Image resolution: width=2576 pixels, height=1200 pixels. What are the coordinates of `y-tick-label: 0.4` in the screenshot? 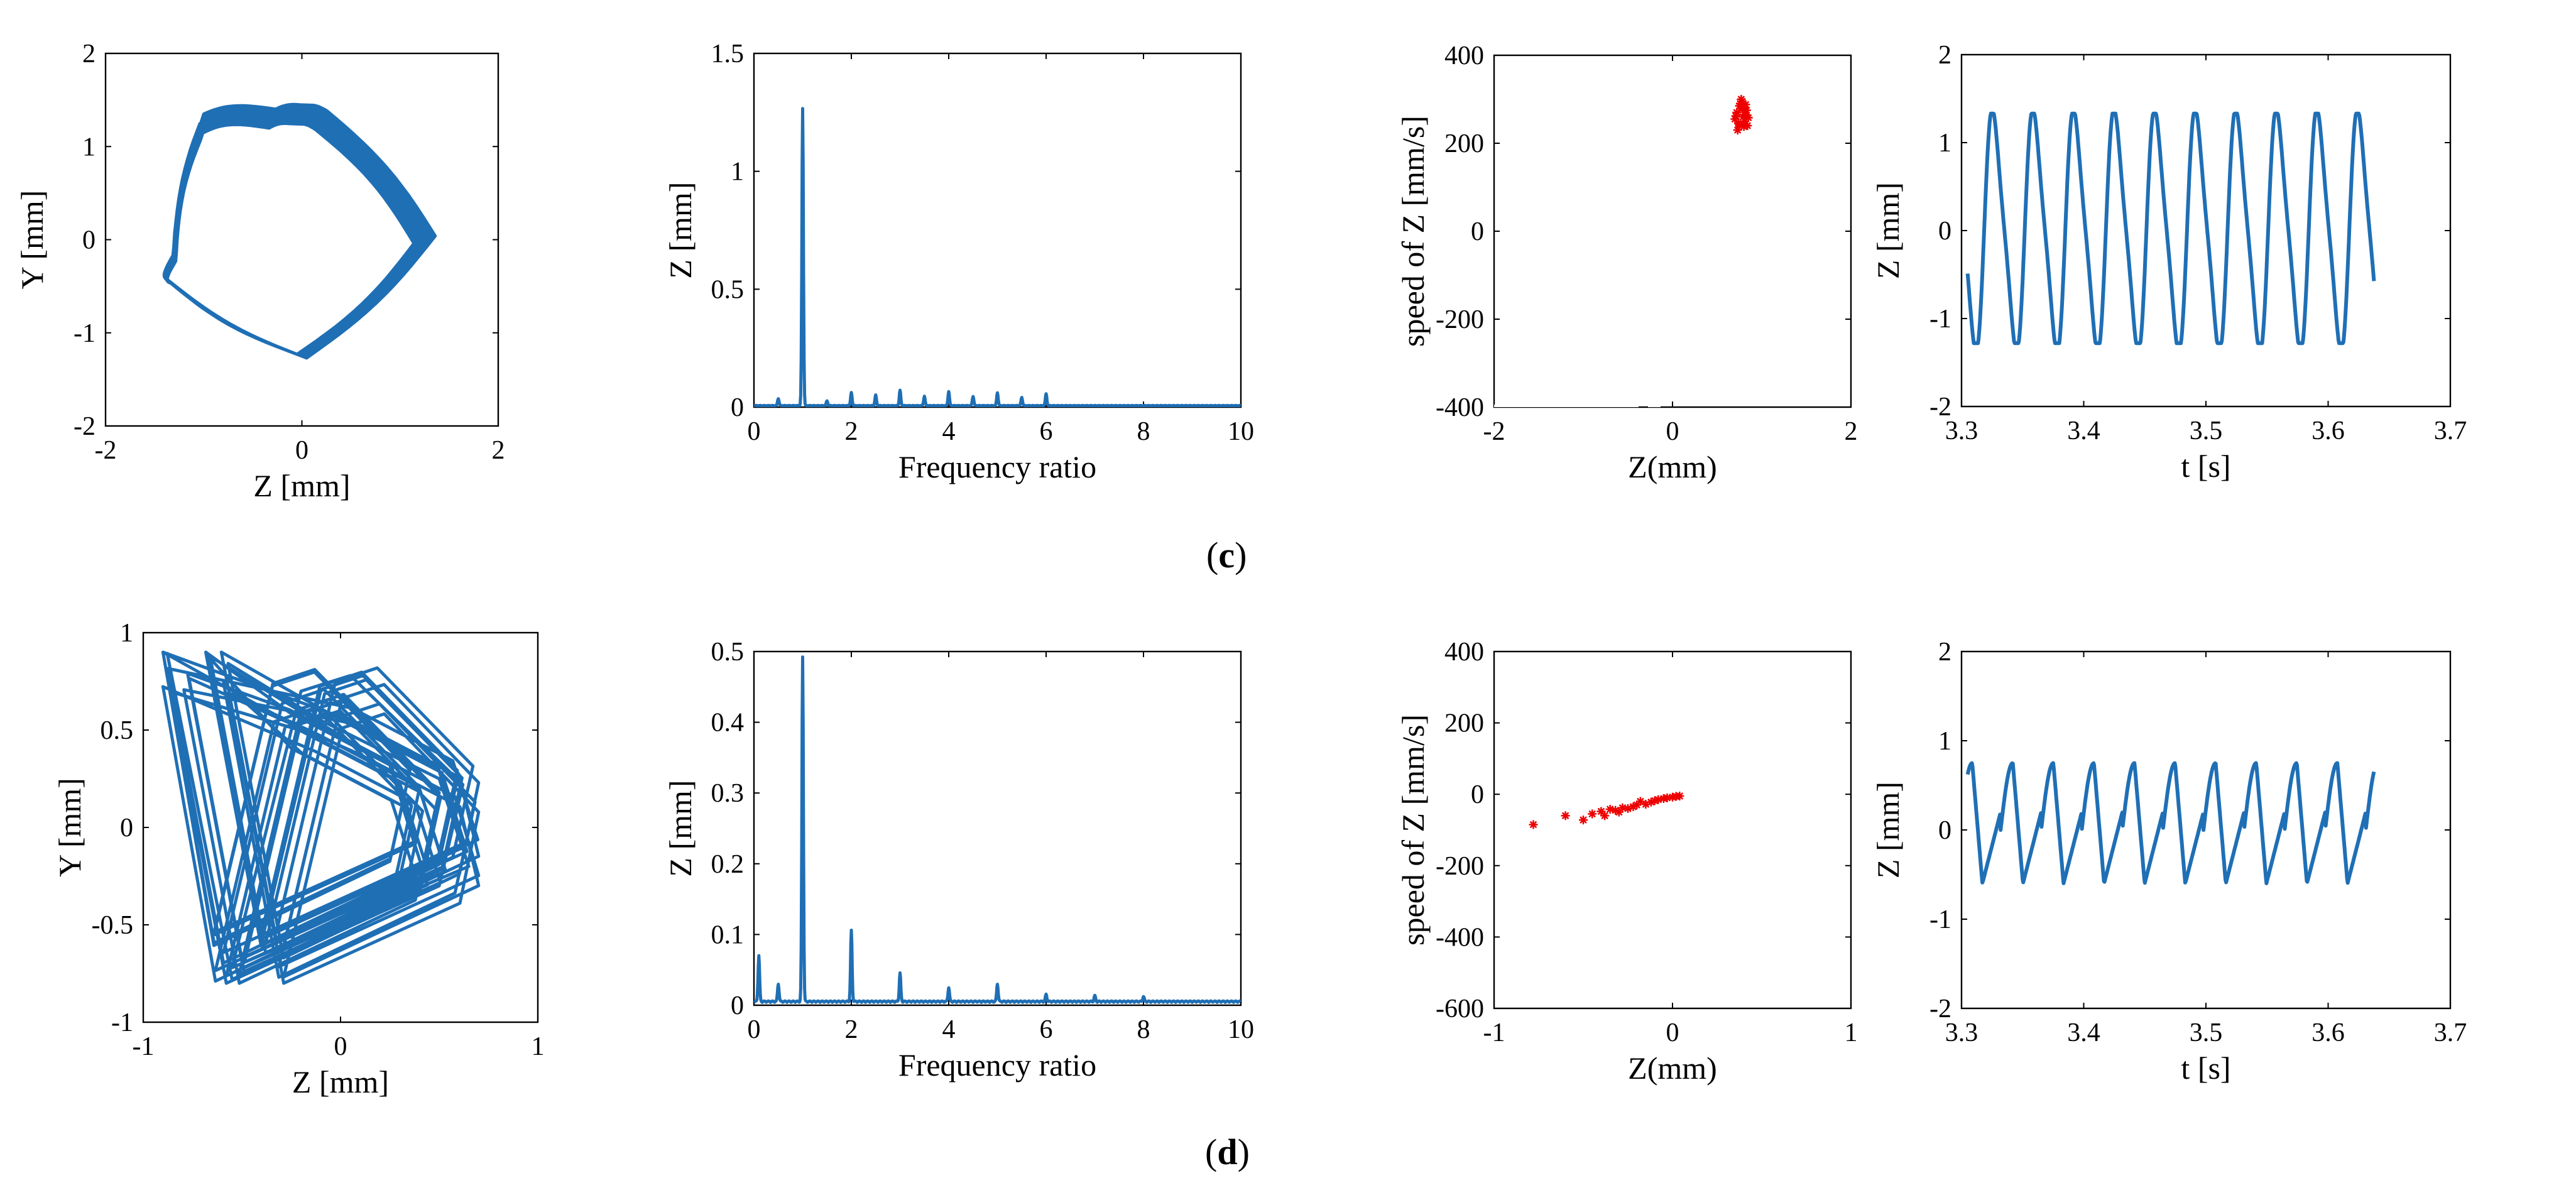 It's located at (728, 723).